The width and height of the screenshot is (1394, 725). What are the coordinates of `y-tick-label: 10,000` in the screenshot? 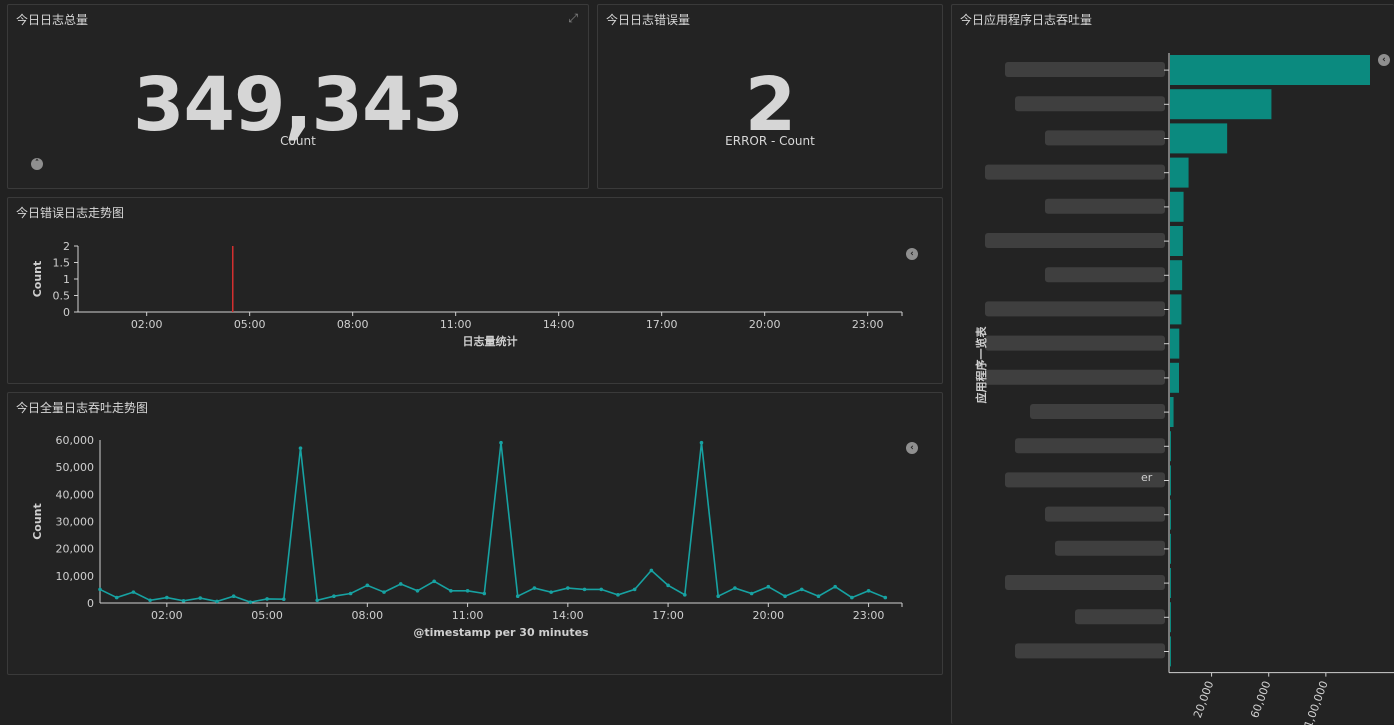 It's located at (75, 576).